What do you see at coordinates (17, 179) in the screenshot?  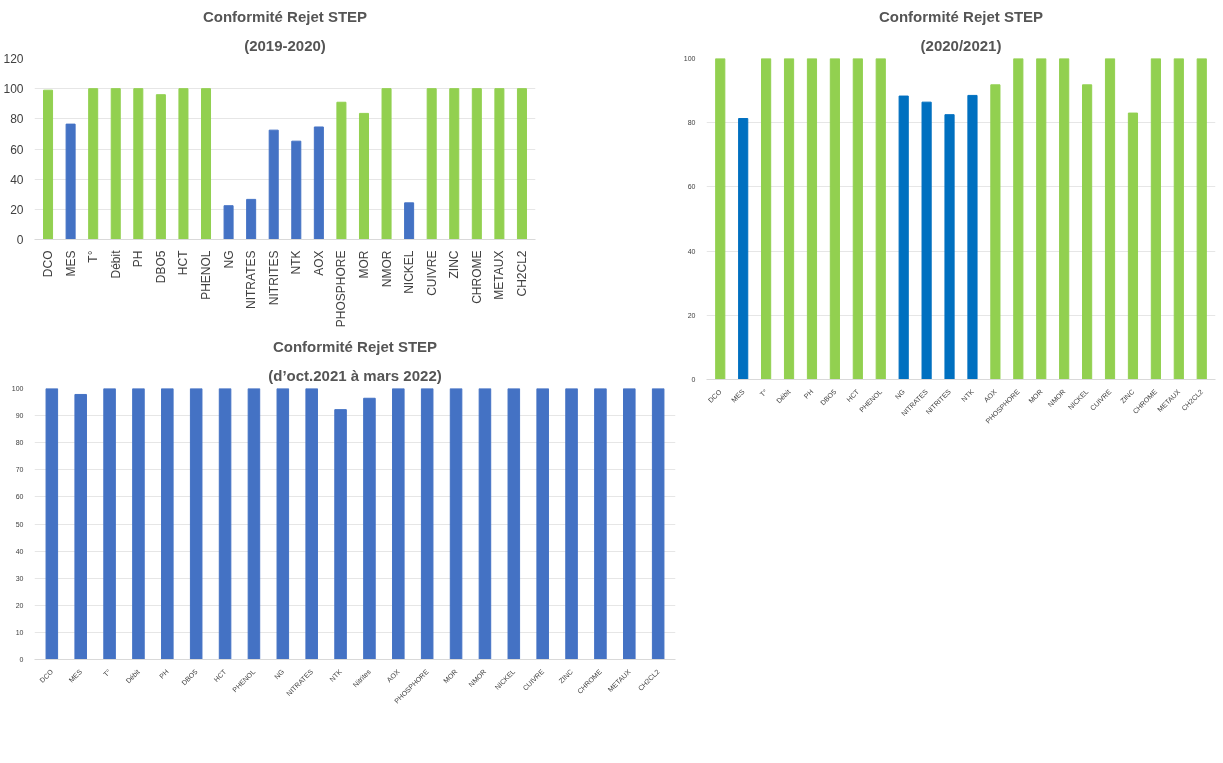 I see `y-tick-label: 40` at bounding box center [17, 179].